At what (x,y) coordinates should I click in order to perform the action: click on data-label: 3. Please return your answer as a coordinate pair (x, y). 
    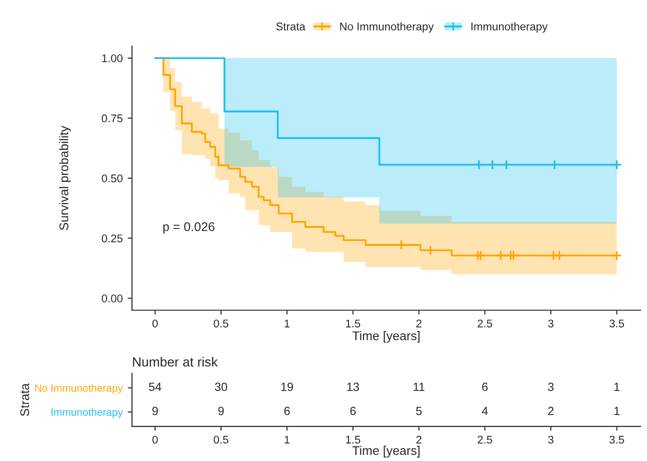
    Looking at the image, I should click on (551, 387).